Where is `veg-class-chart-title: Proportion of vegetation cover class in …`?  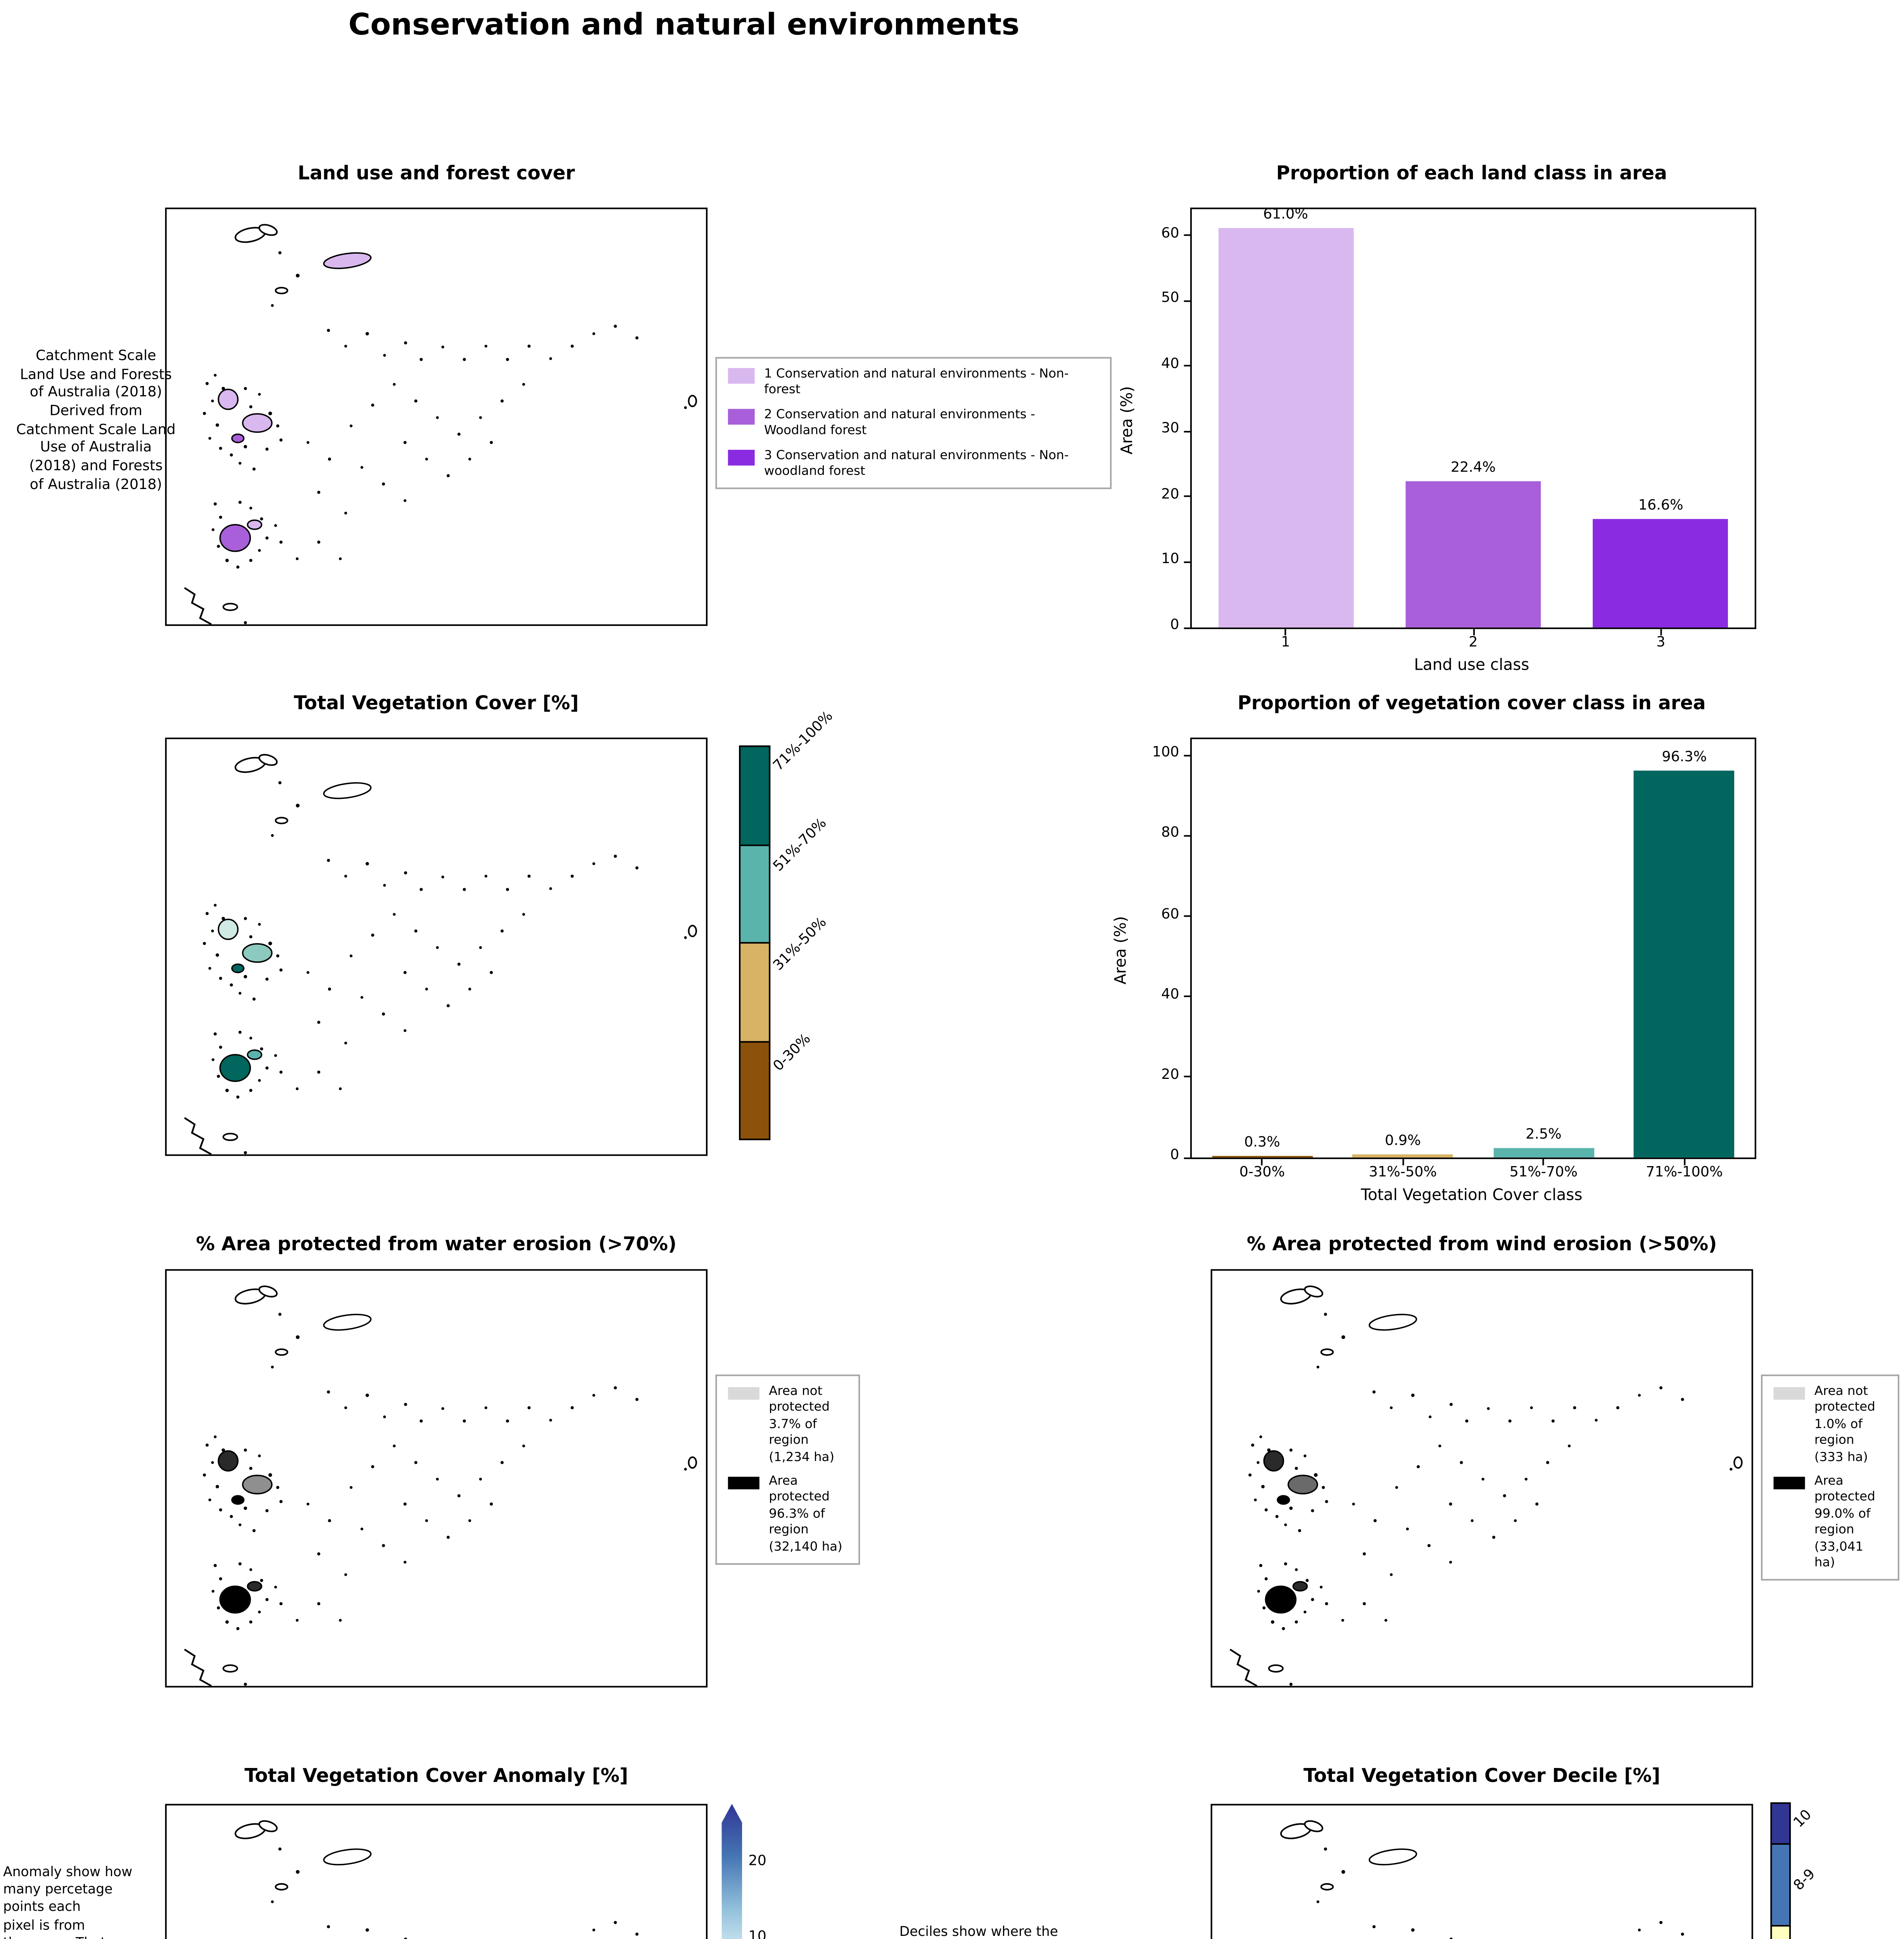
veg-class-chart-title: Proportion of vegetation cover class in … is located at coordinates (1471, 703).